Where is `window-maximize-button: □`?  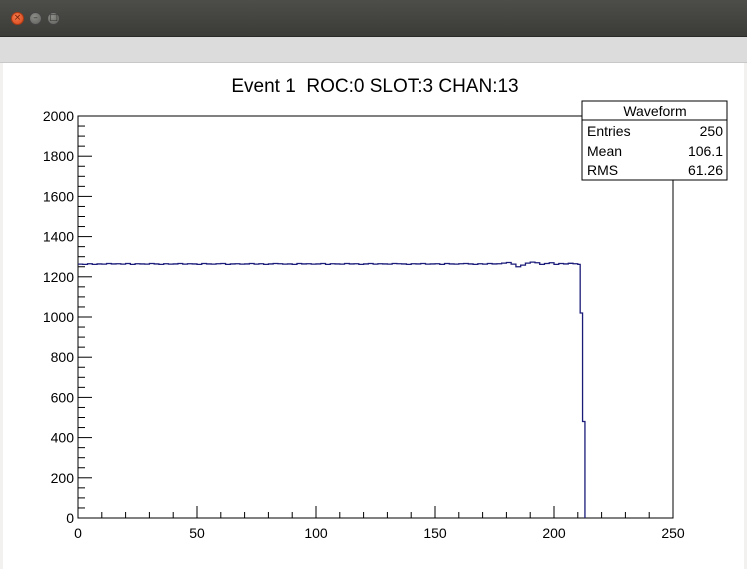
window-maximize-button: □ is located at coordinates (53, 18).